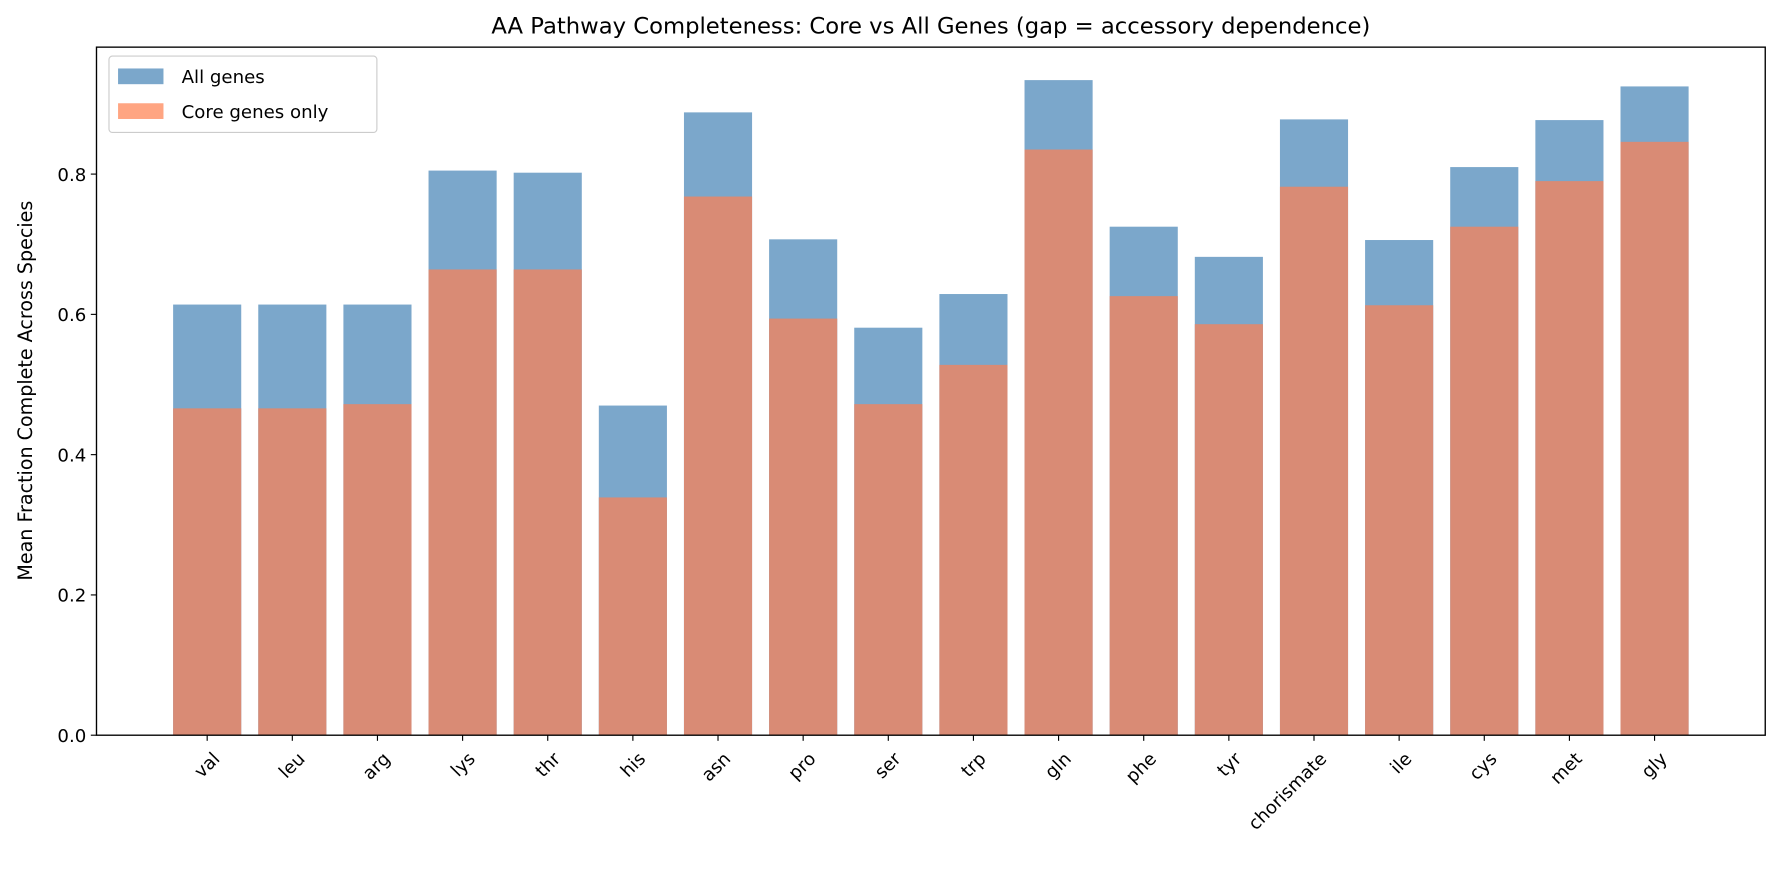  Describe the element at coordinates (71, 175) in the screenshot. I see `y-tick-label: 0.8` at that location.